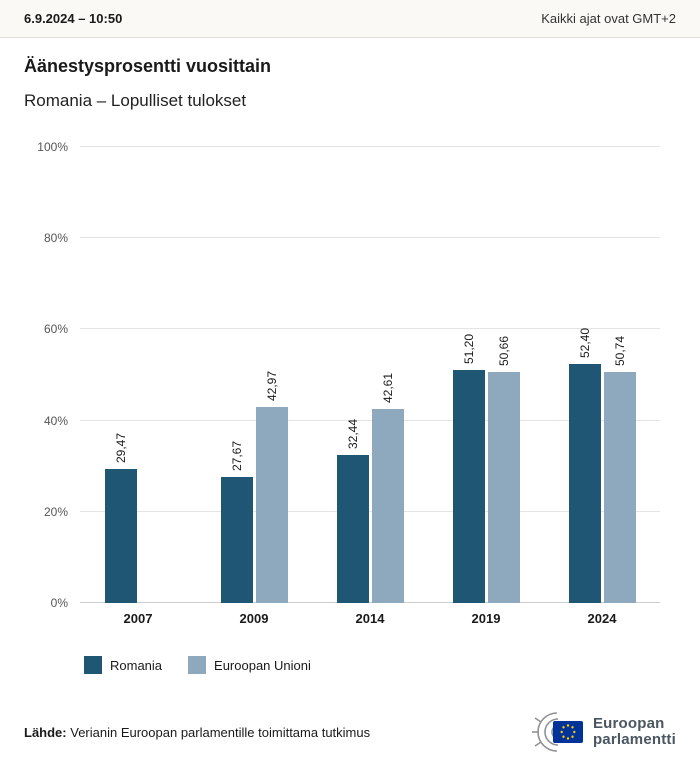 The height and width of the screenshot is (760, 700). What do you see at coordinates (387, 505) in the screenshot?
I see `bar-euroopan-unioni-2014` at bounding box center [387, 505].